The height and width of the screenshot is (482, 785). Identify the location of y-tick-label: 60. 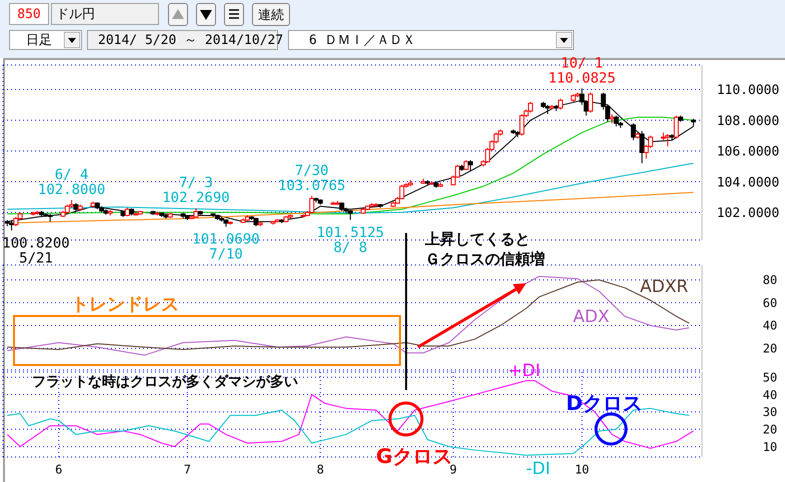
(770, 303).